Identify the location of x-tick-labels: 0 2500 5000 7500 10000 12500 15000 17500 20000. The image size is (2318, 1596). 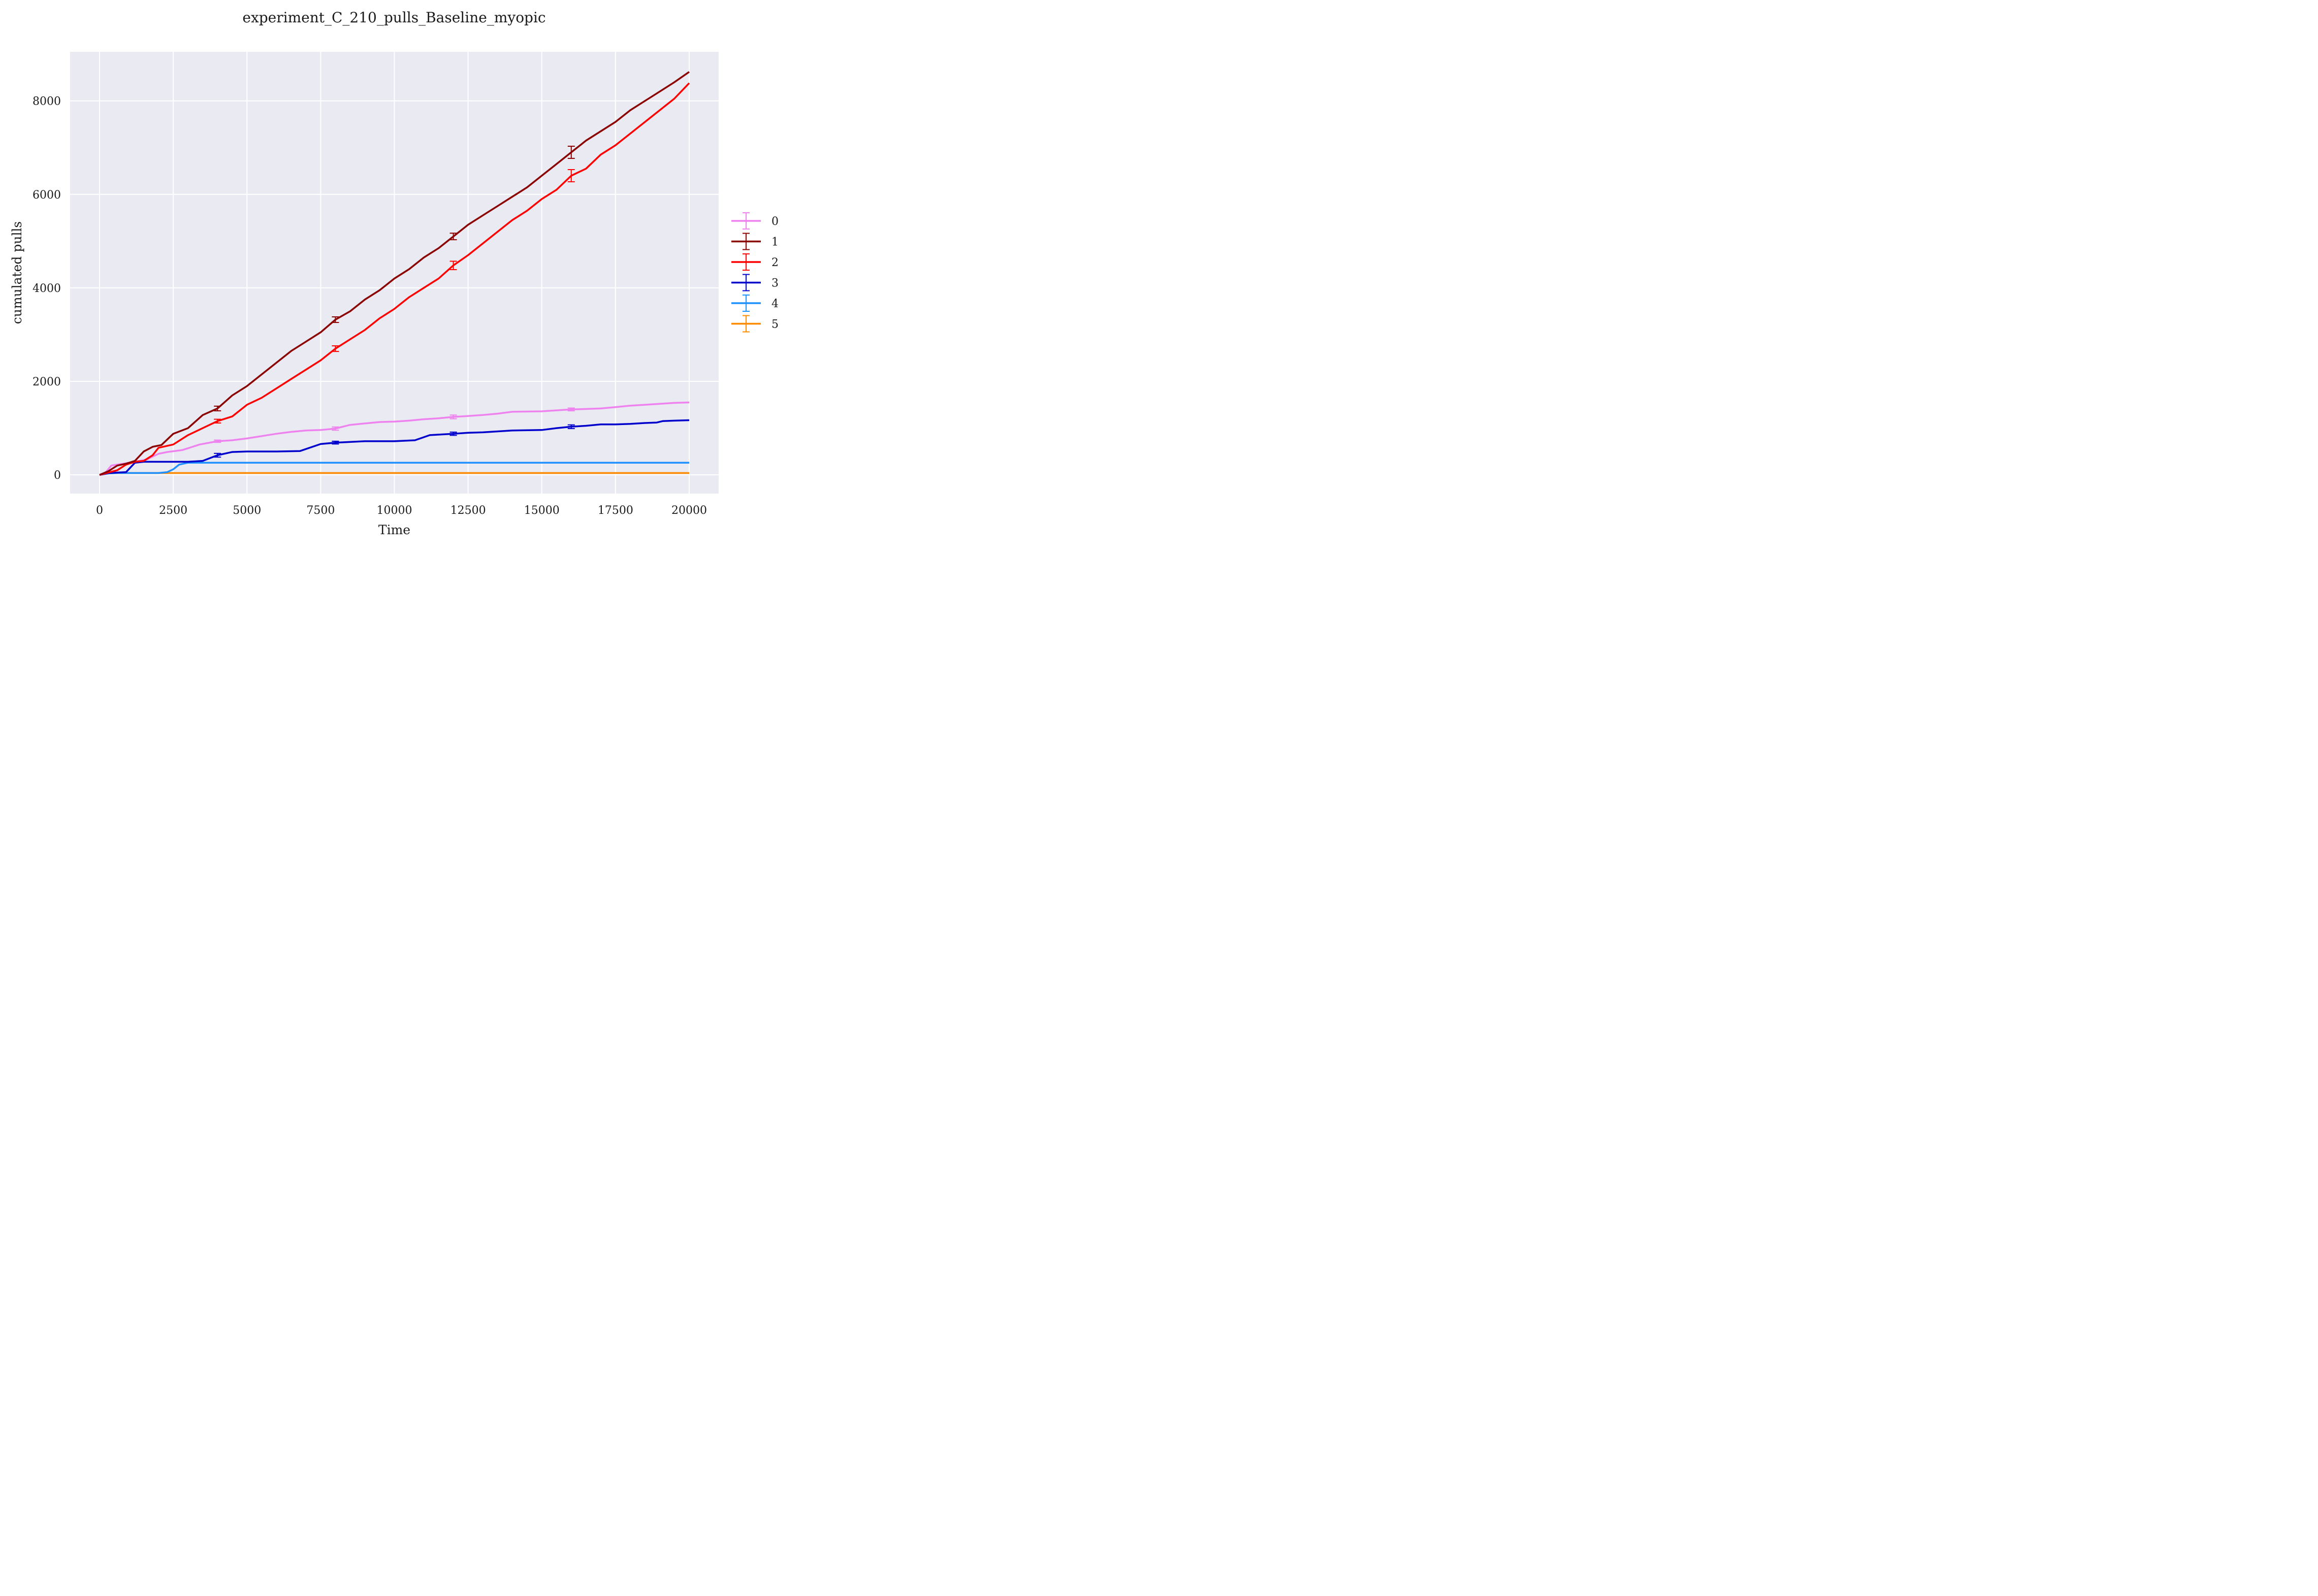
(401, 510).